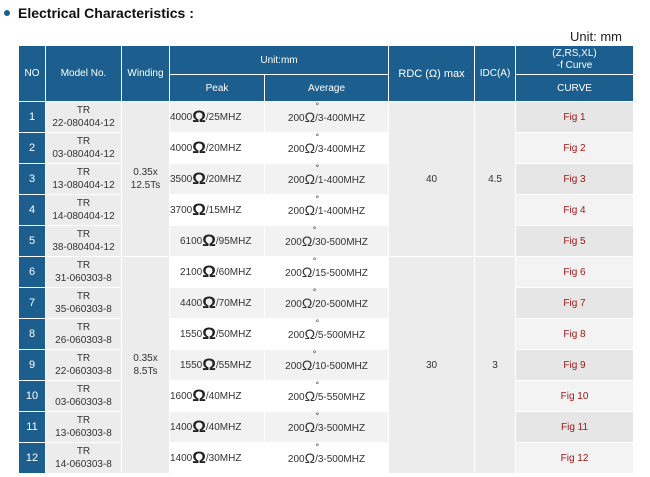 The image size is (650, 477). I want to click on peak-freq: /55MHZ, so click(233, 365).